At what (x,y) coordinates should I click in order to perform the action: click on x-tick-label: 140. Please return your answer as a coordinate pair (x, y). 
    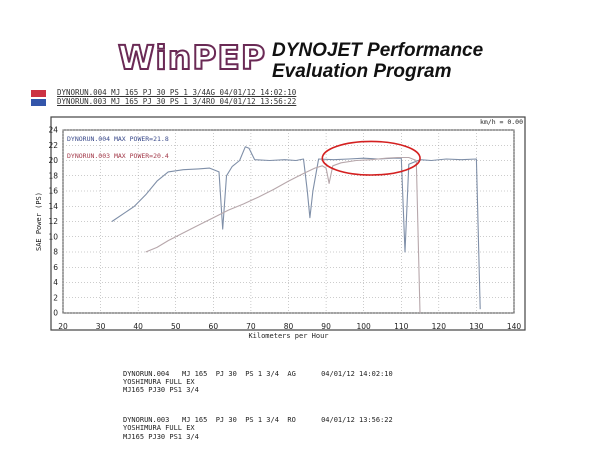
    Looking at the image, I should click on (514, 326).